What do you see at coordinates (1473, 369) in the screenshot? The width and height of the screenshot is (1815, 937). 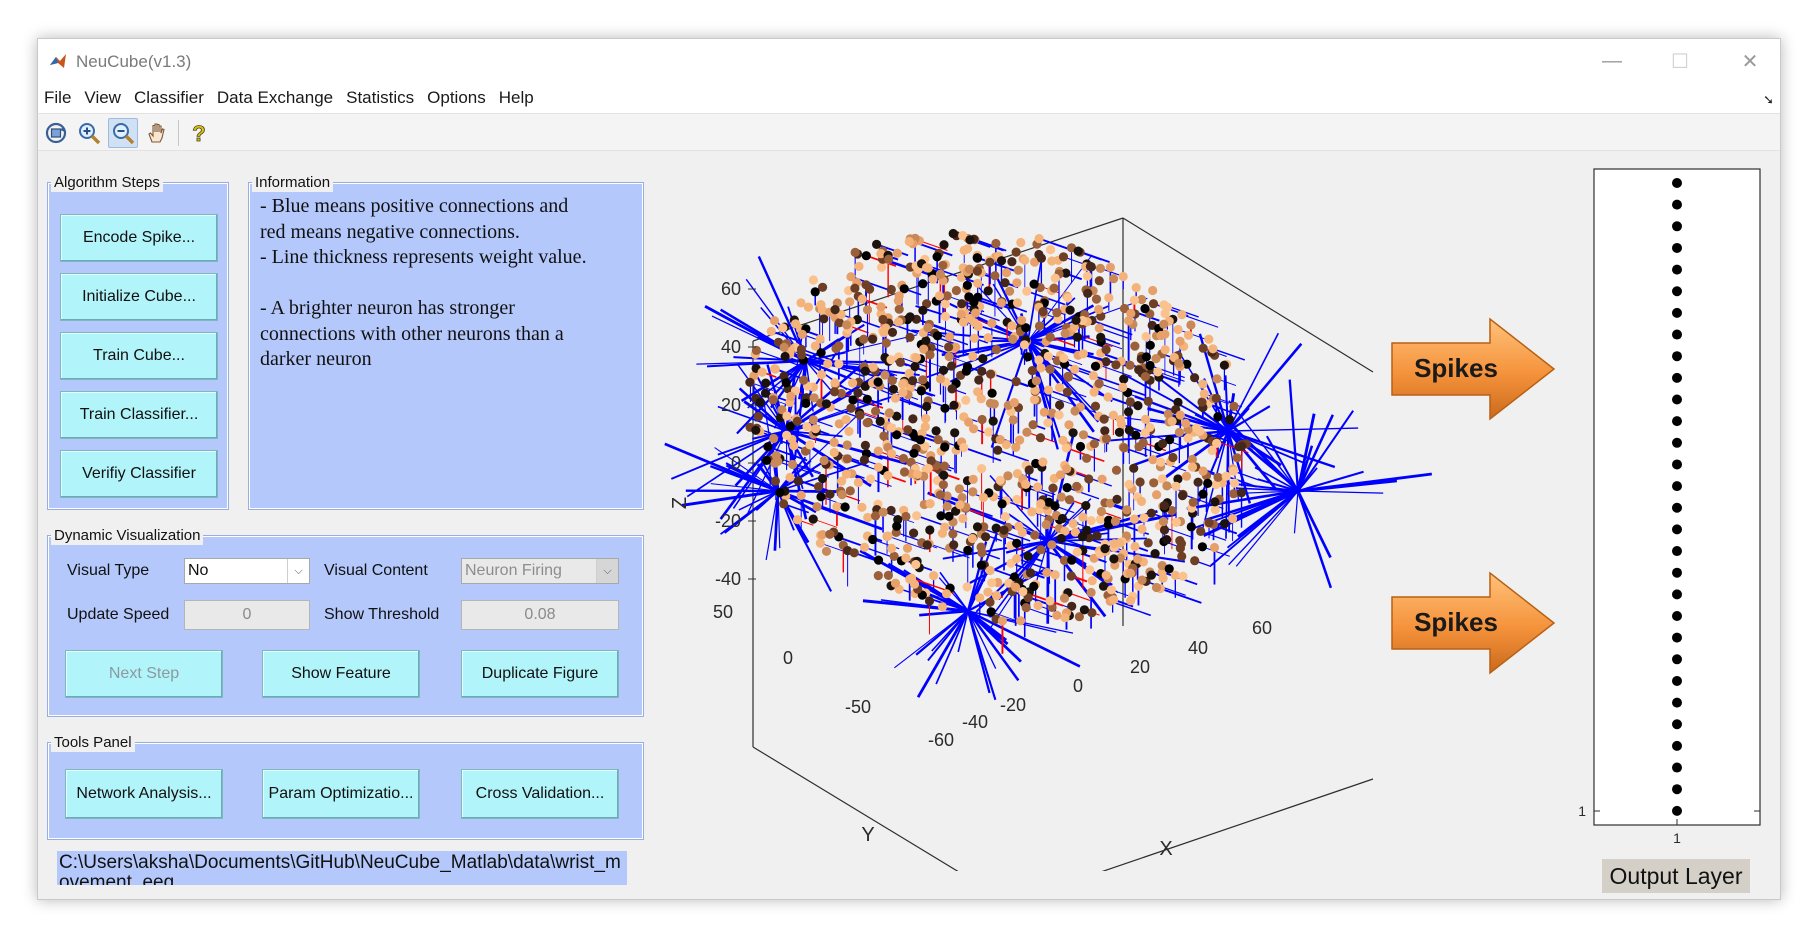 I see `spikes-arrow-top: Spikes` at bounding box center [1473, 369].